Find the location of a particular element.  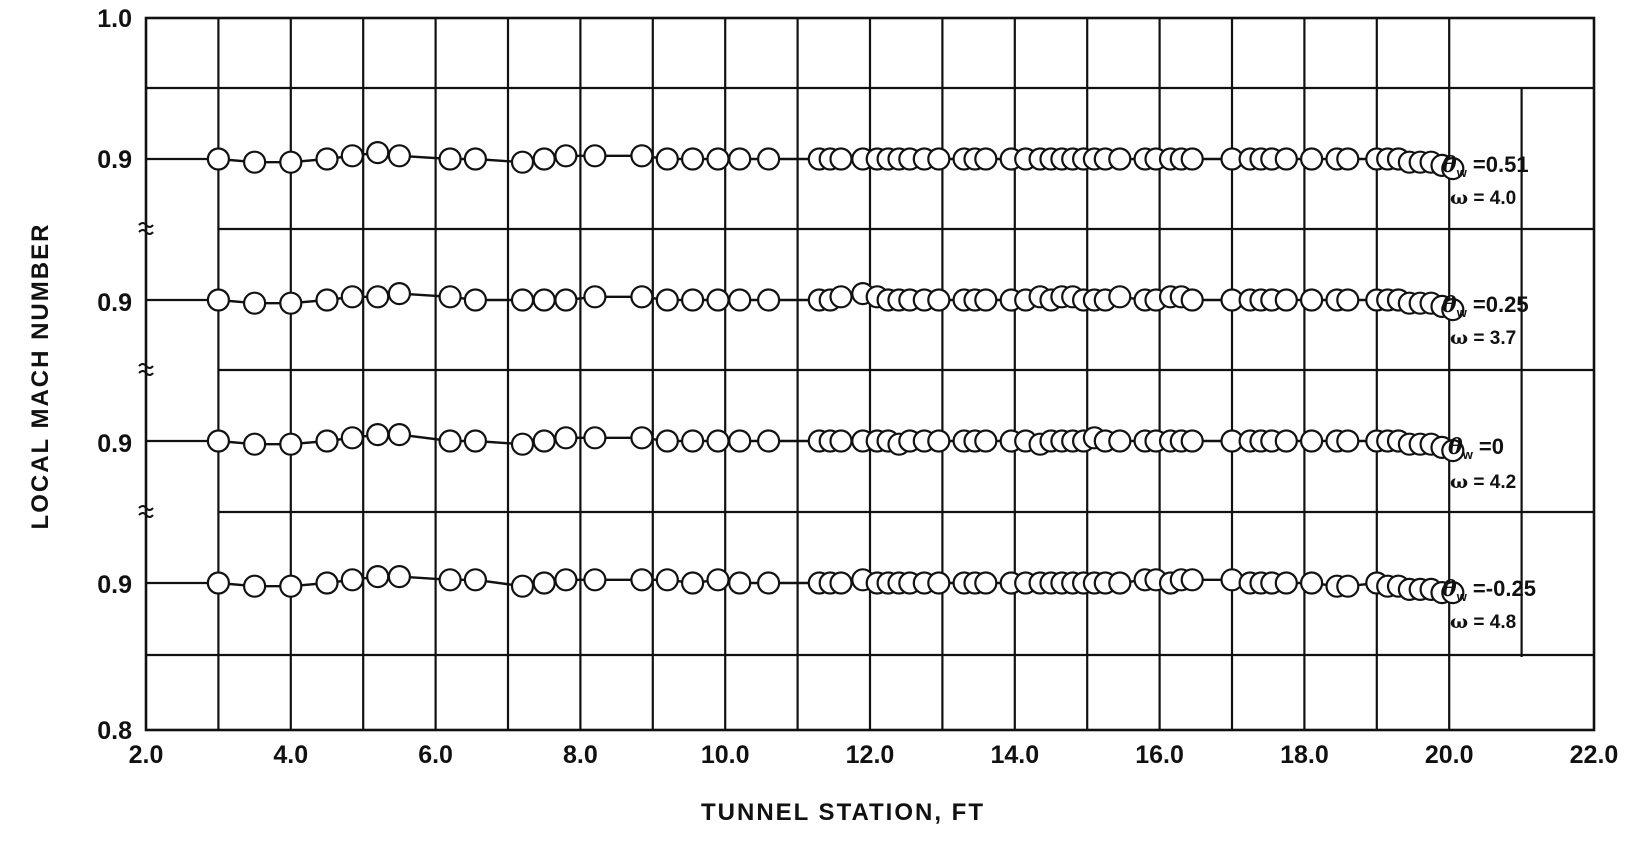

y-tick-label-6: 0.8 is located at coordinates (114, 731).